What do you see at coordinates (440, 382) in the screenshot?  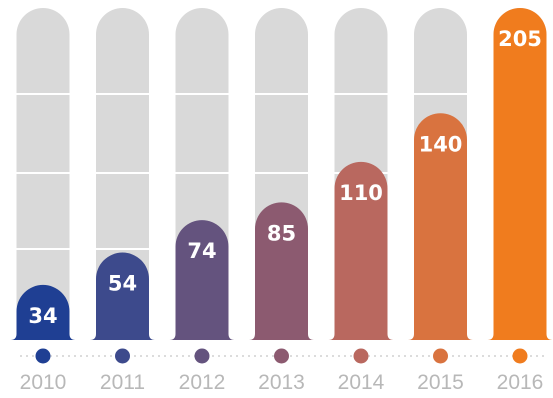 I see `tick-label: 2015` at bounding box center [440, 382].